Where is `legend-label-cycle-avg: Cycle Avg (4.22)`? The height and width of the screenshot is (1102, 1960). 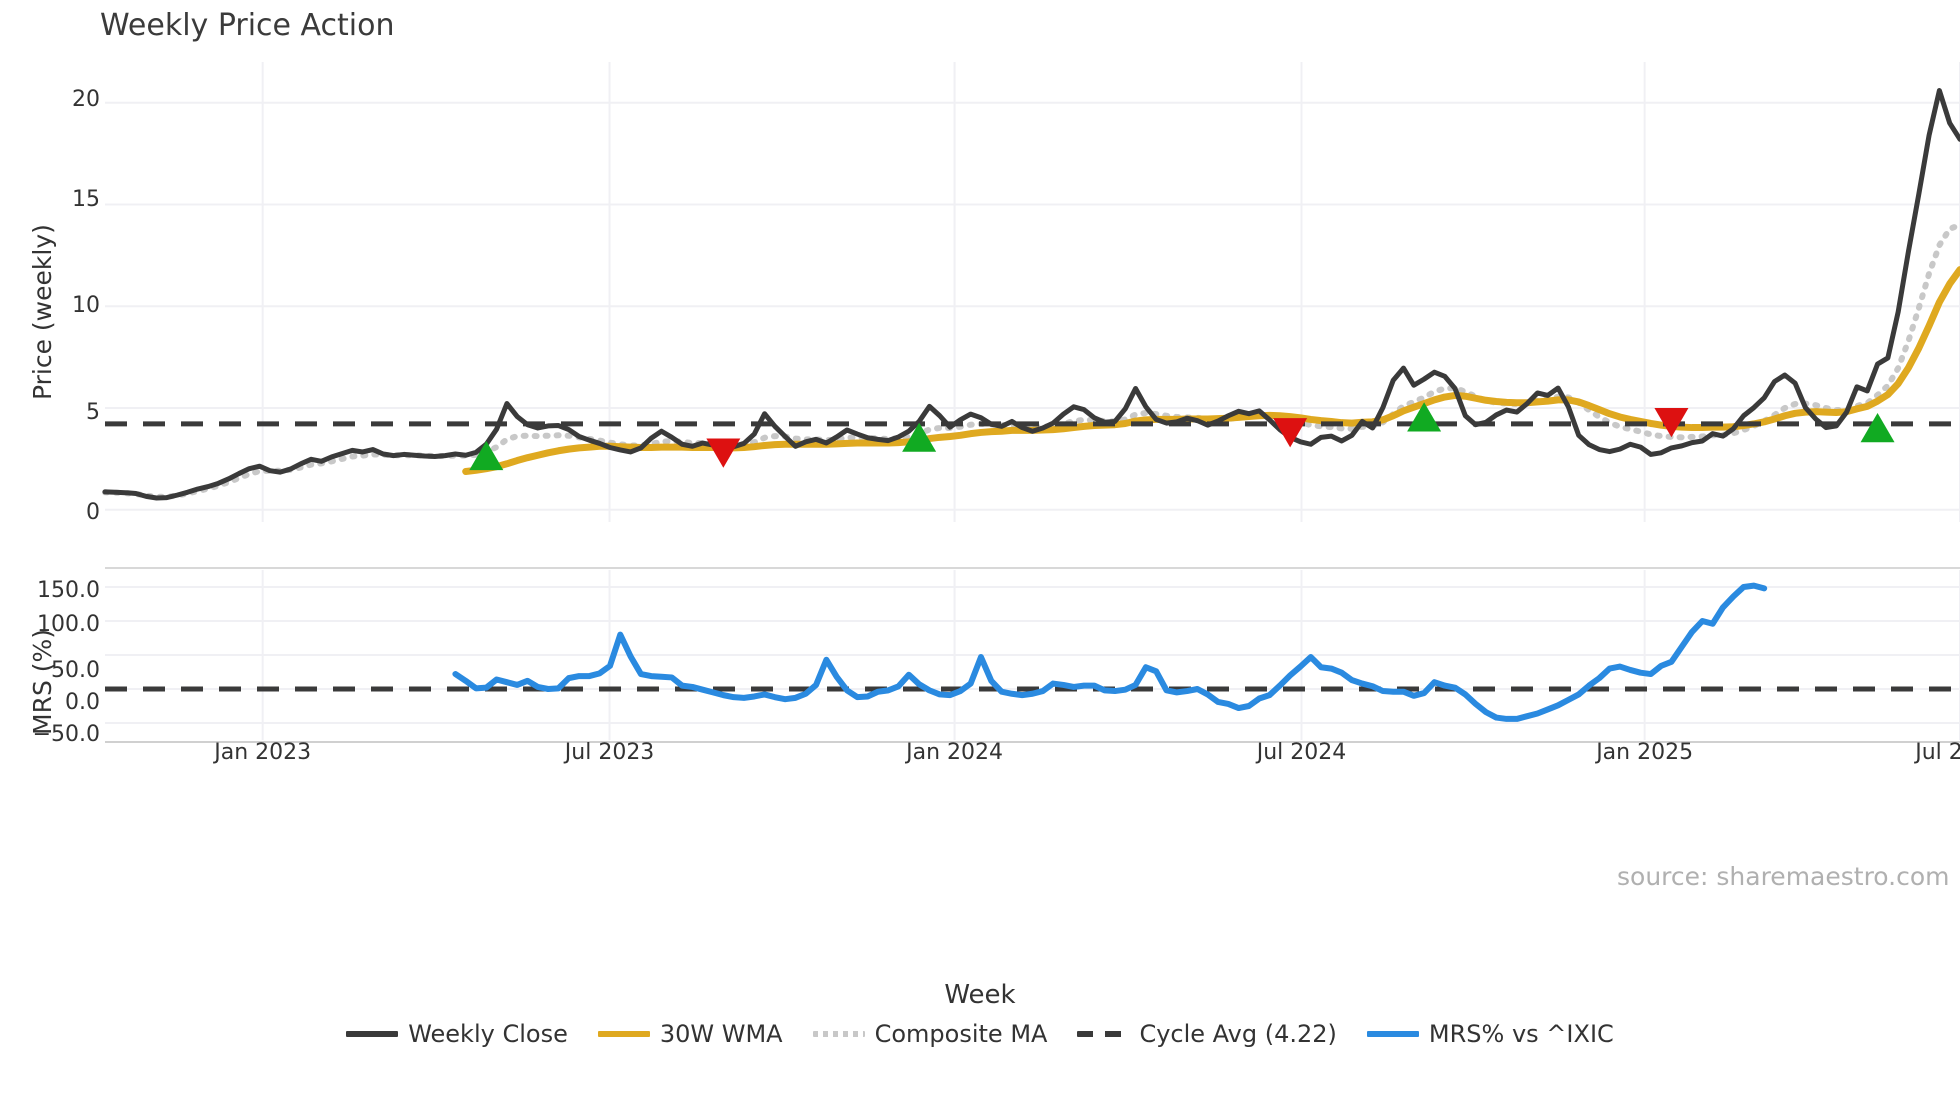 legend-label-cycle-avg: Cycle Avg (4.22) is located at coordinates (1238, 1034).